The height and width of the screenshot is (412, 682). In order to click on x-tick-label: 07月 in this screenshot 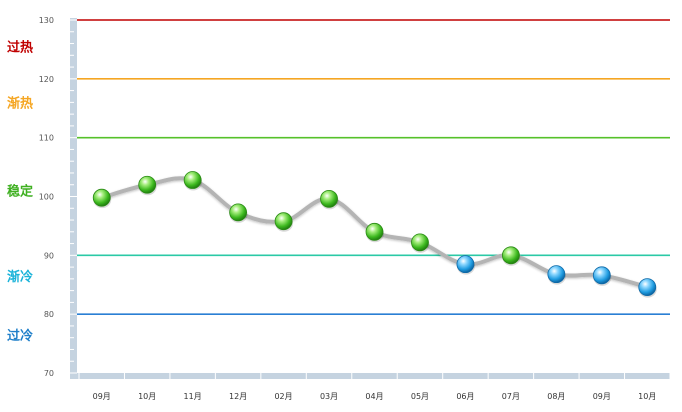, I will do `click(511, 396)`.